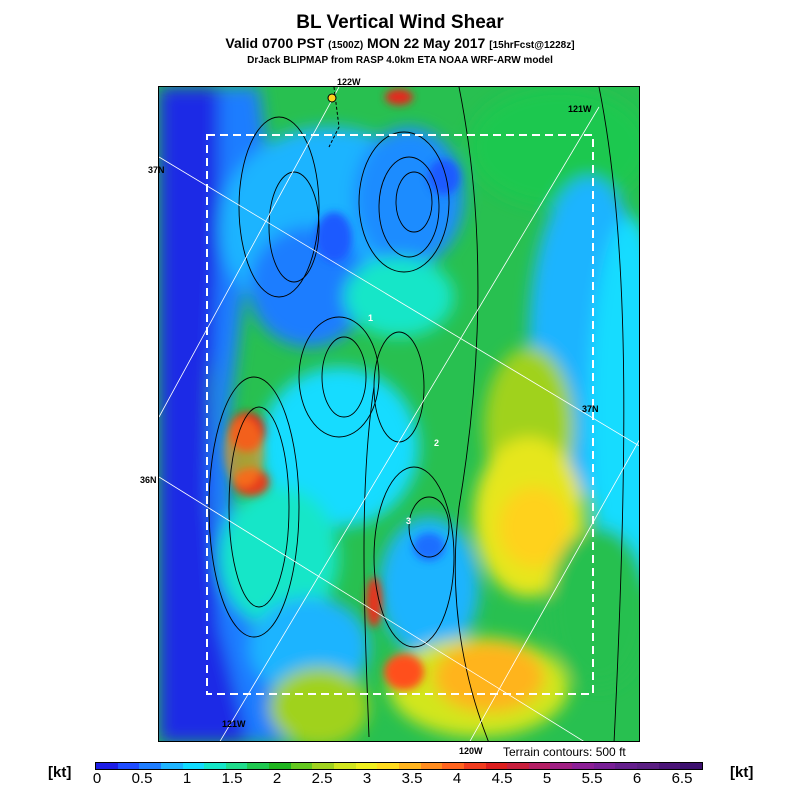  I want to click on point-label-1: 1, so click(371, 318).